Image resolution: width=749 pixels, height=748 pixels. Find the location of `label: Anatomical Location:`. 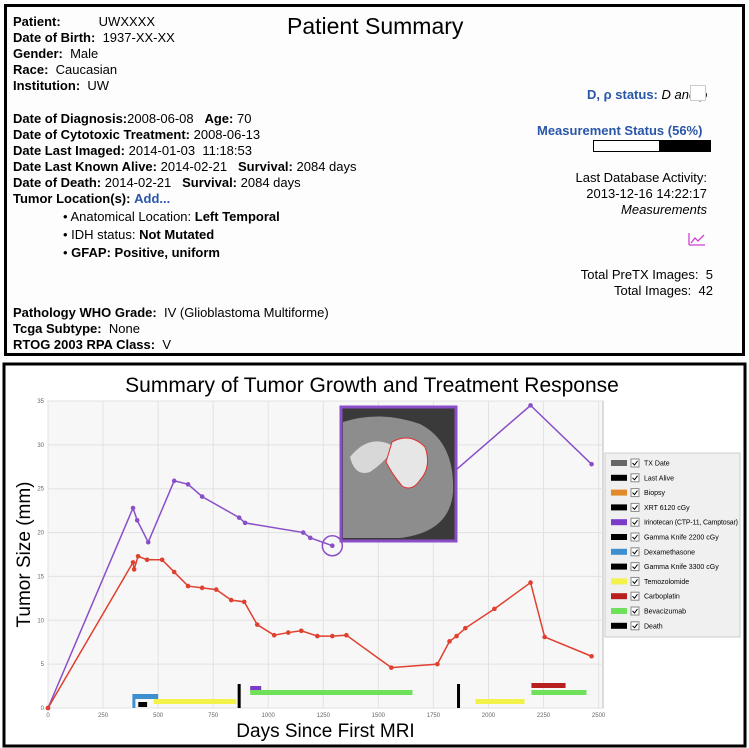

label: Anatomical Location: is located at coordinates (131, 216).